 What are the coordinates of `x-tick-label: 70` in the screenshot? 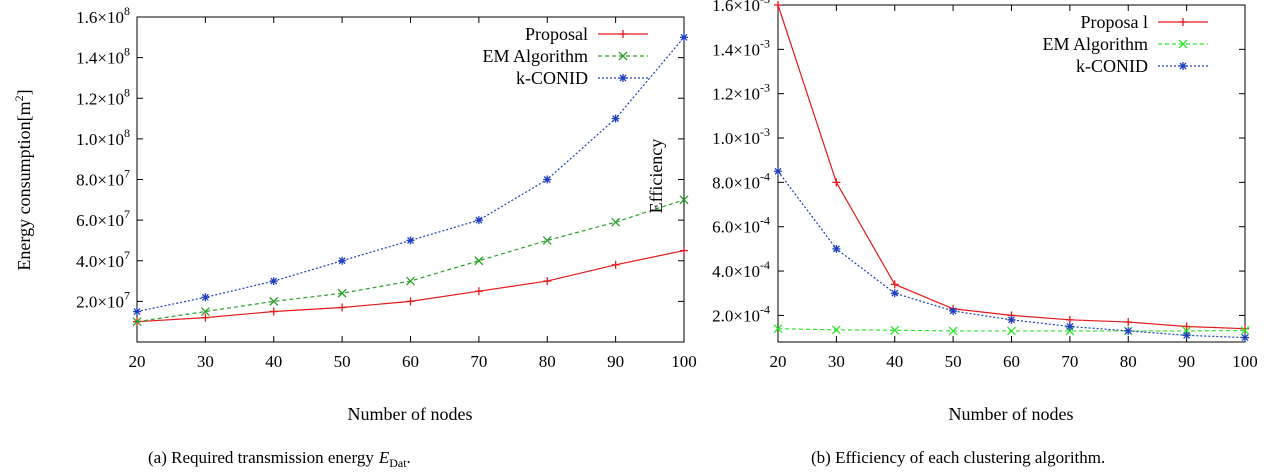 It's located at (1069, 361).